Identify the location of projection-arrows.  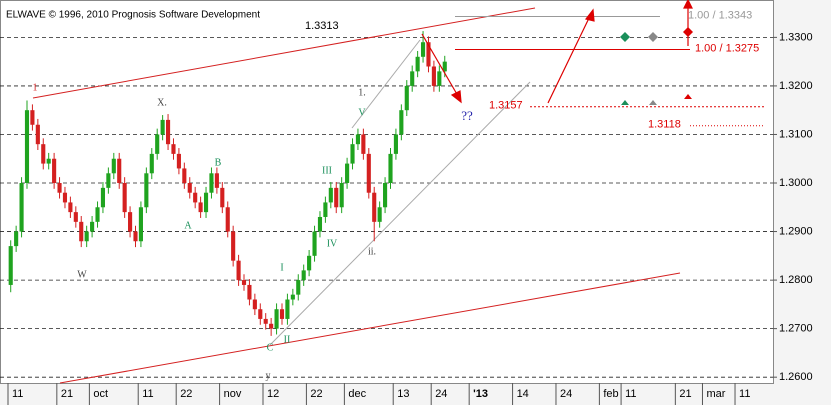
(557, 52).